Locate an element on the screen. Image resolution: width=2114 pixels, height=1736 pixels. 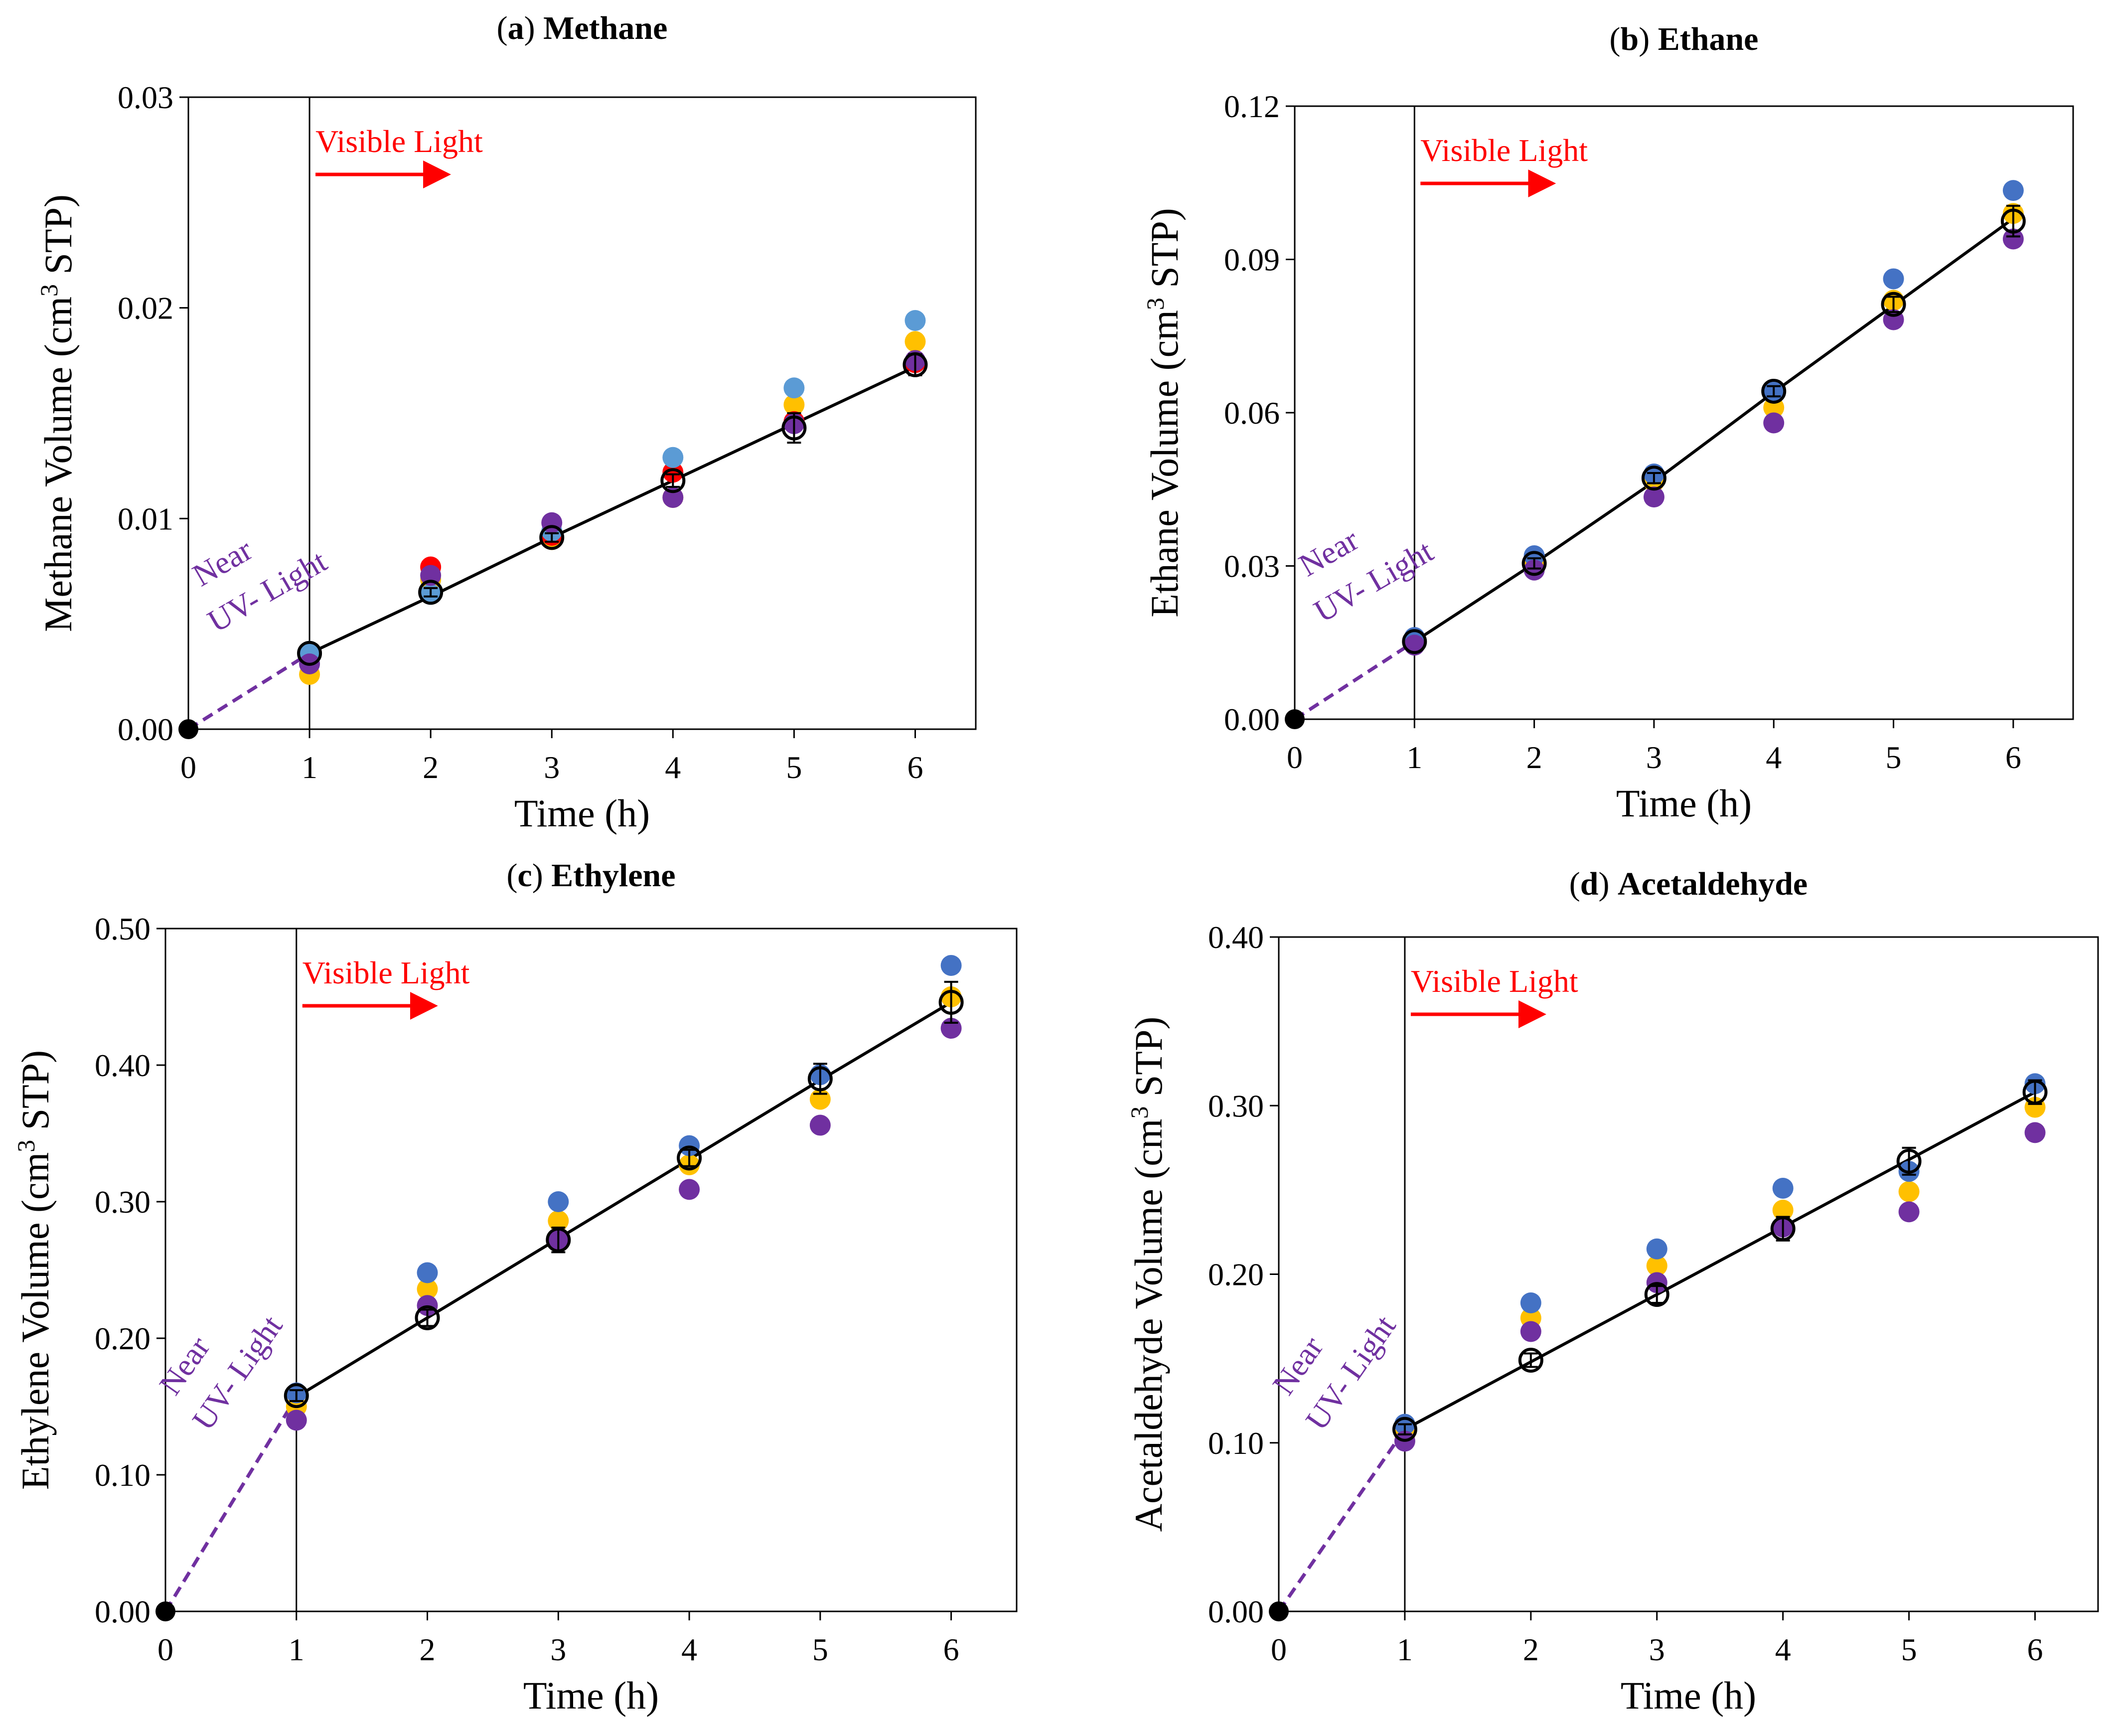
y-tick-label: 0.06 is located at coordinates (1252, 413).